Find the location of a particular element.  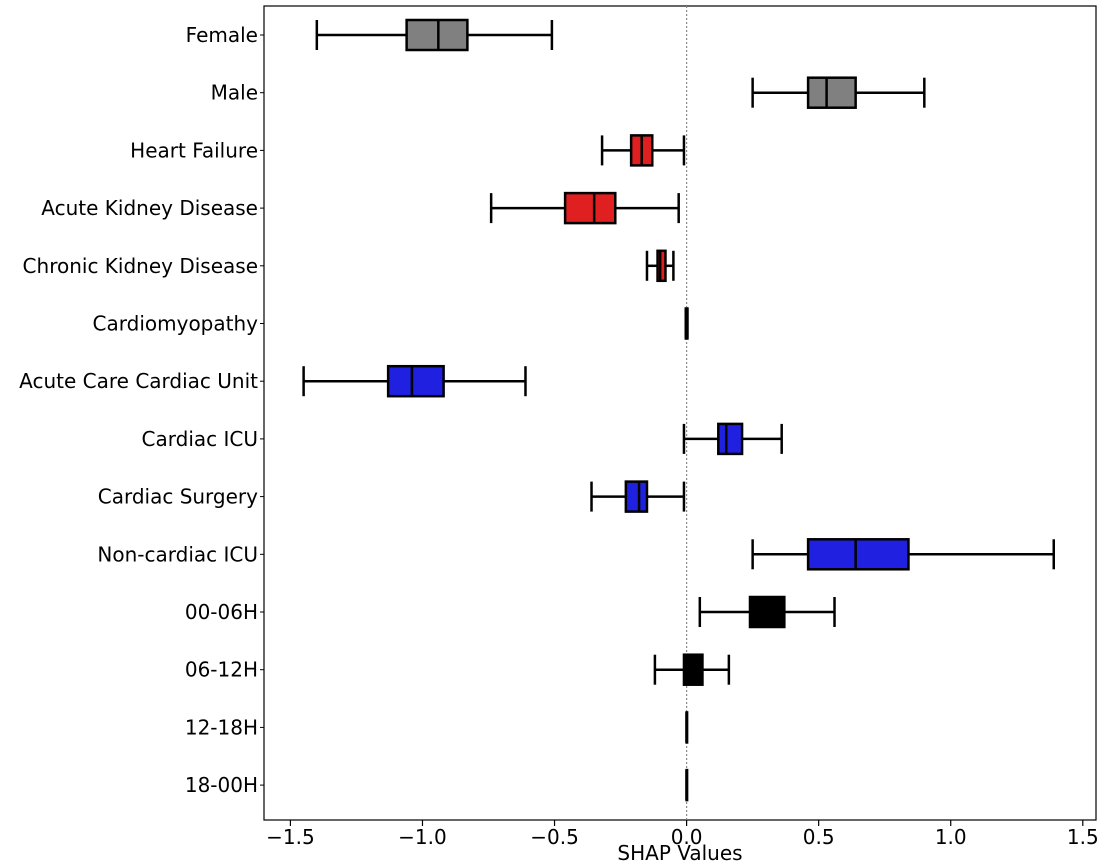

box-cardiac-icu is located at coordinates (732, 439).